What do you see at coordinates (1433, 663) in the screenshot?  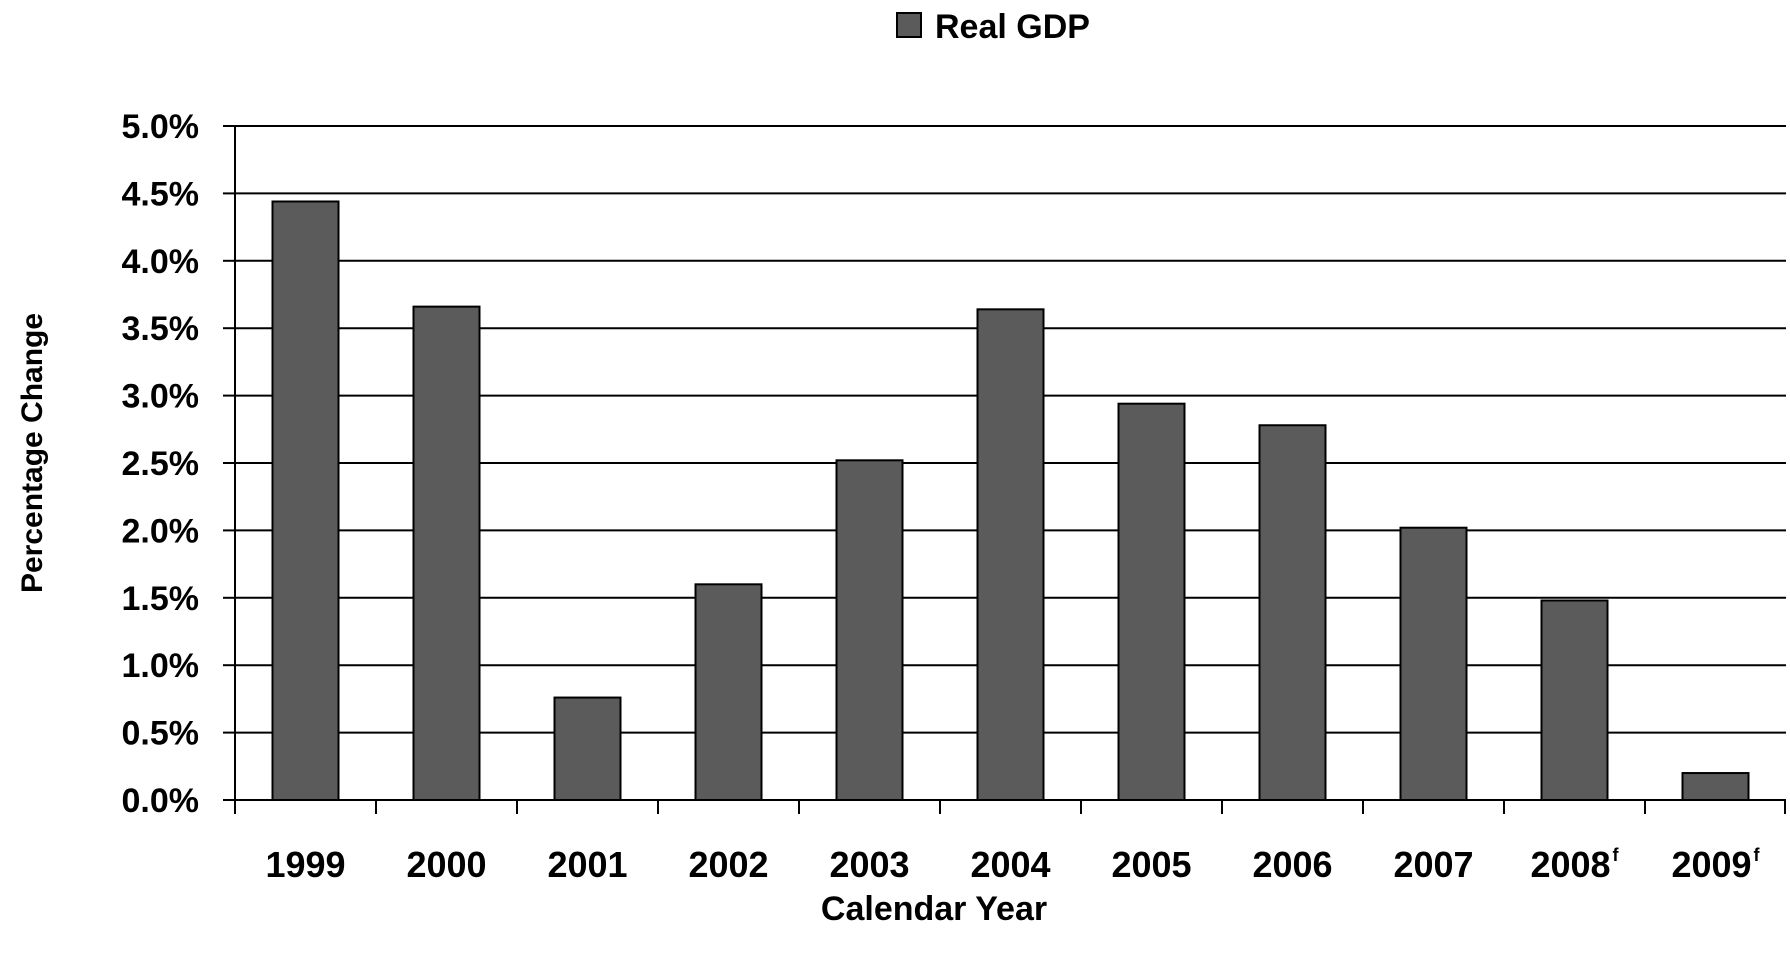 I see `bar-2007` at bounding box center [1433, 663].